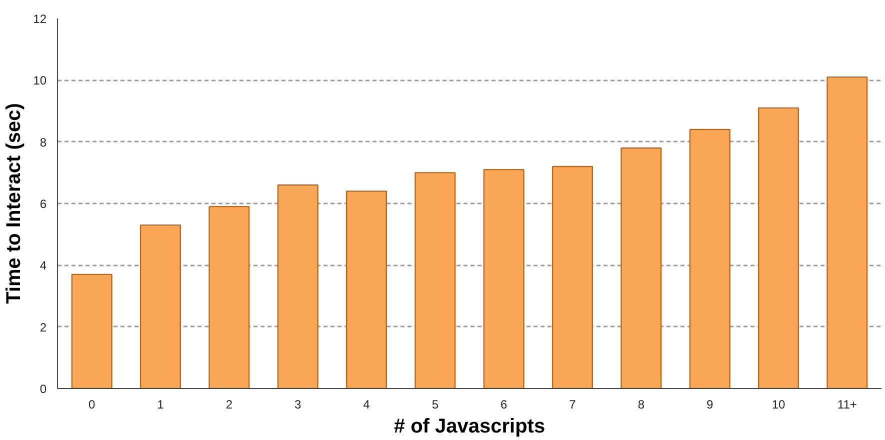  What do you see at coordinates (470, 427) in the screenshot?
I see `x-axis-title: # of Javascripts` at bounding box center [470, 427].